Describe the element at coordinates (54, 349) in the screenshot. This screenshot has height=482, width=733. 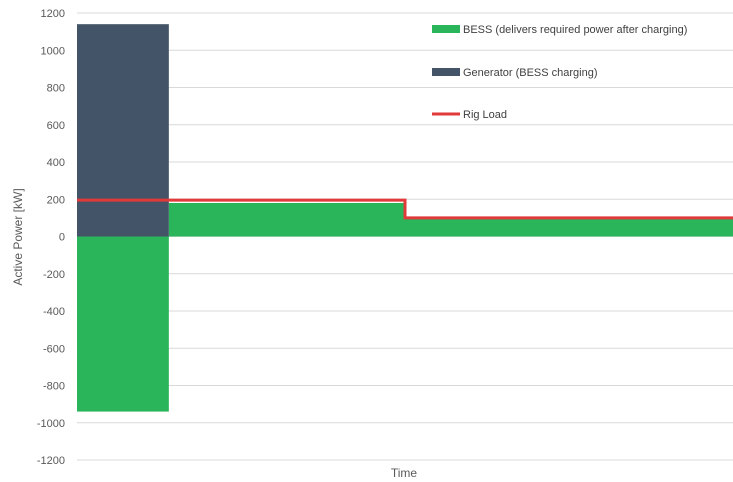
I see `y-tick-label: -600` at that location.